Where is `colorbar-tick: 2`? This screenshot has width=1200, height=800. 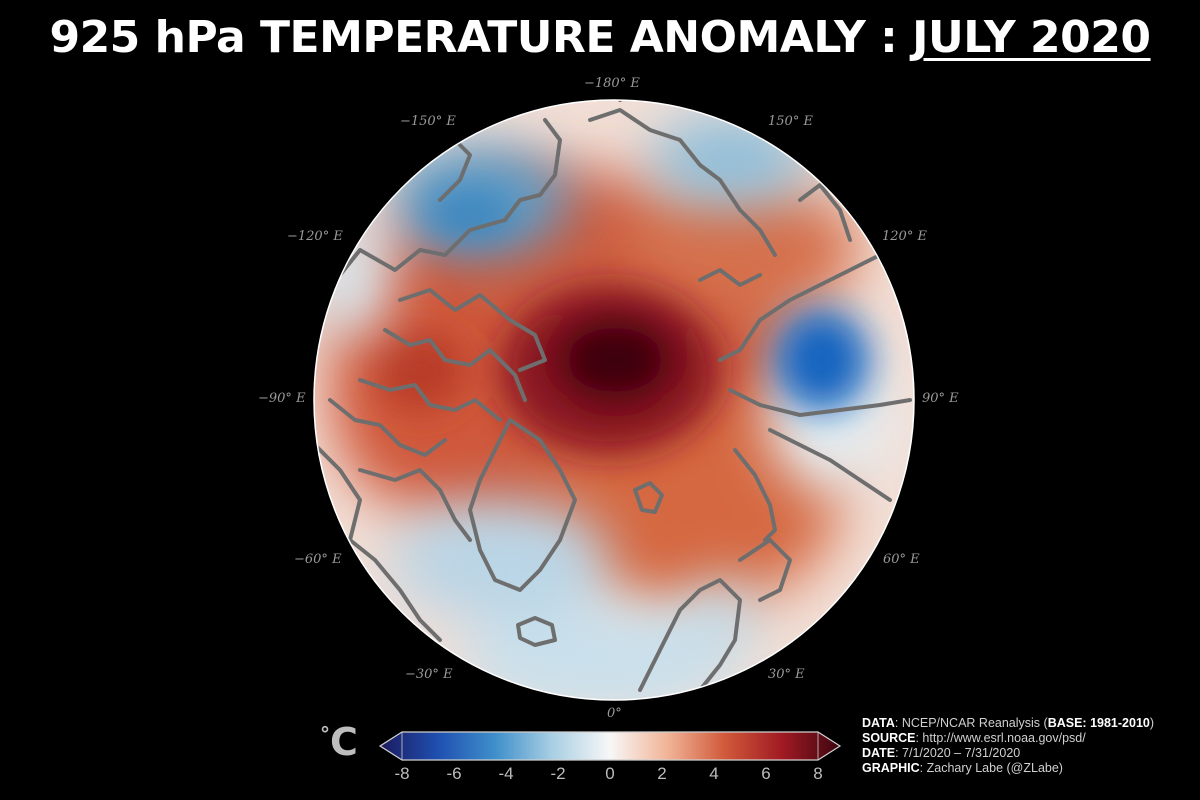
colorbar-tick: 2 is located at coordinates (662, 773).